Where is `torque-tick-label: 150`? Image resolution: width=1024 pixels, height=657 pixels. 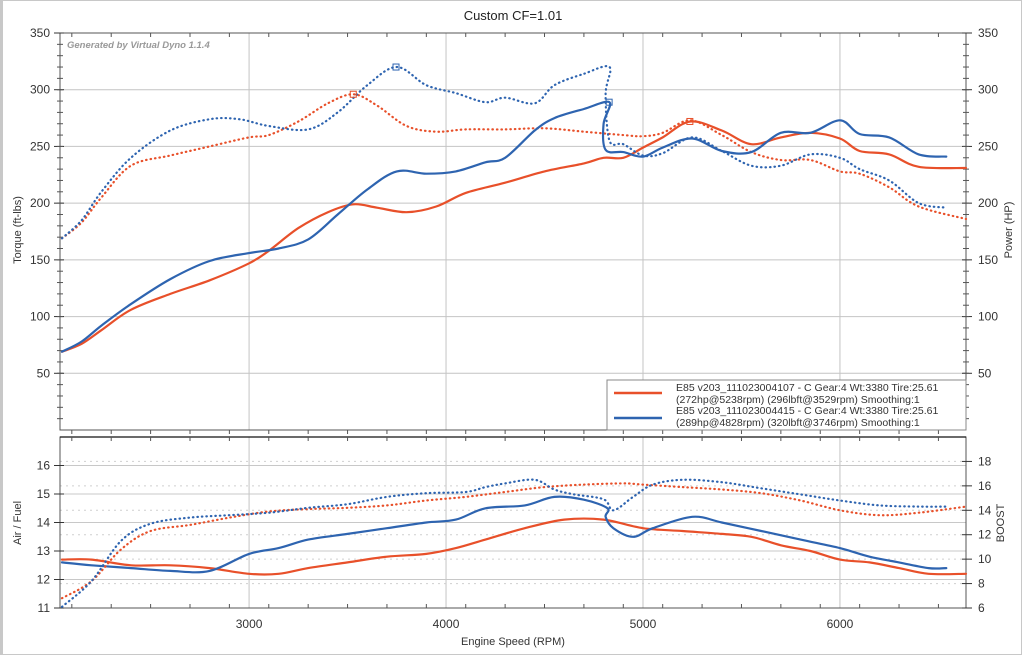 torque-tick-label: 150 is located at coordinates (40, 260).